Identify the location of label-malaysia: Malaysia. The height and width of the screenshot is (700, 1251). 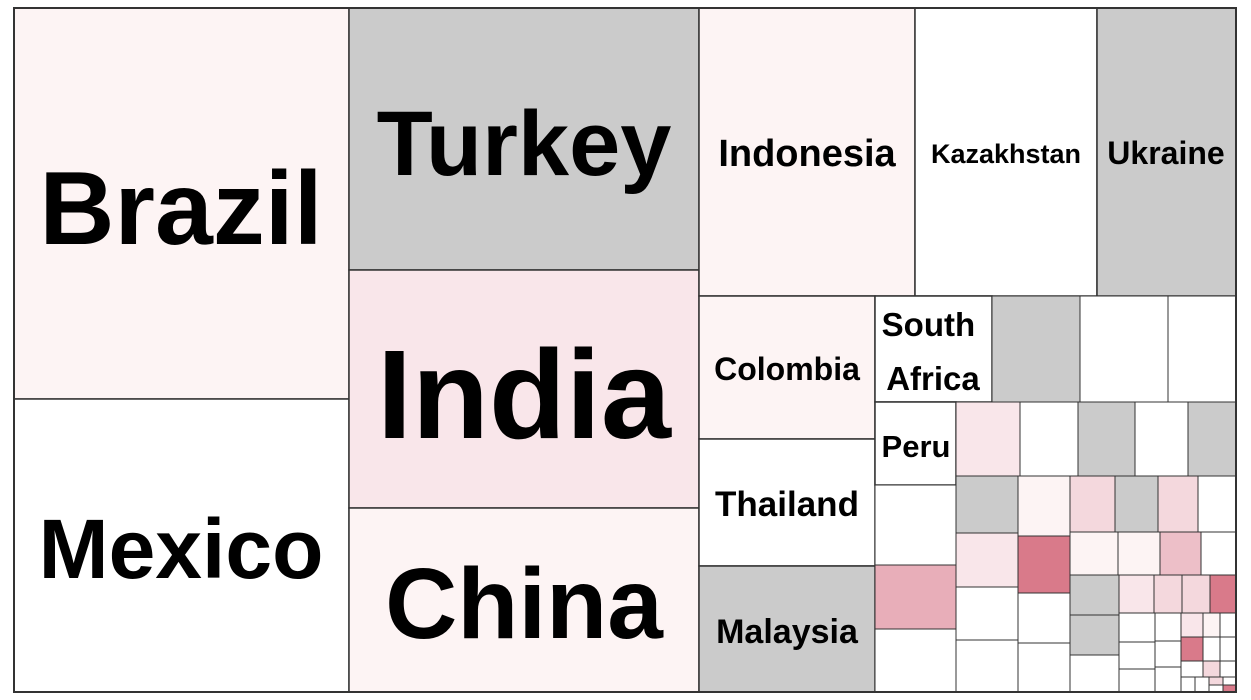
(787, 632).